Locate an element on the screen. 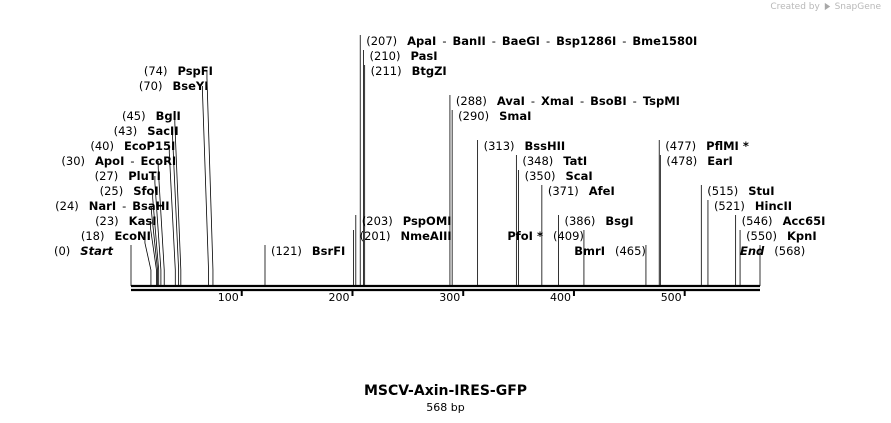 This screenshot has width=891, height=423. enzyme-label: (18) EcoNI is located at coordinates (116, 236).